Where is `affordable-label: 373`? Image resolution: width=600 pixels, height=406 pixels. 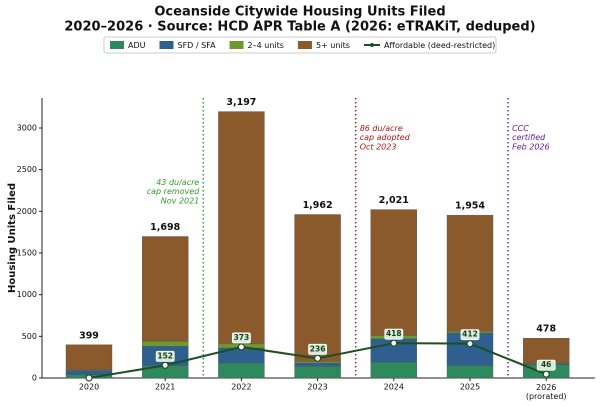 affordable-label: 373 is located at coordinates (242, 337).